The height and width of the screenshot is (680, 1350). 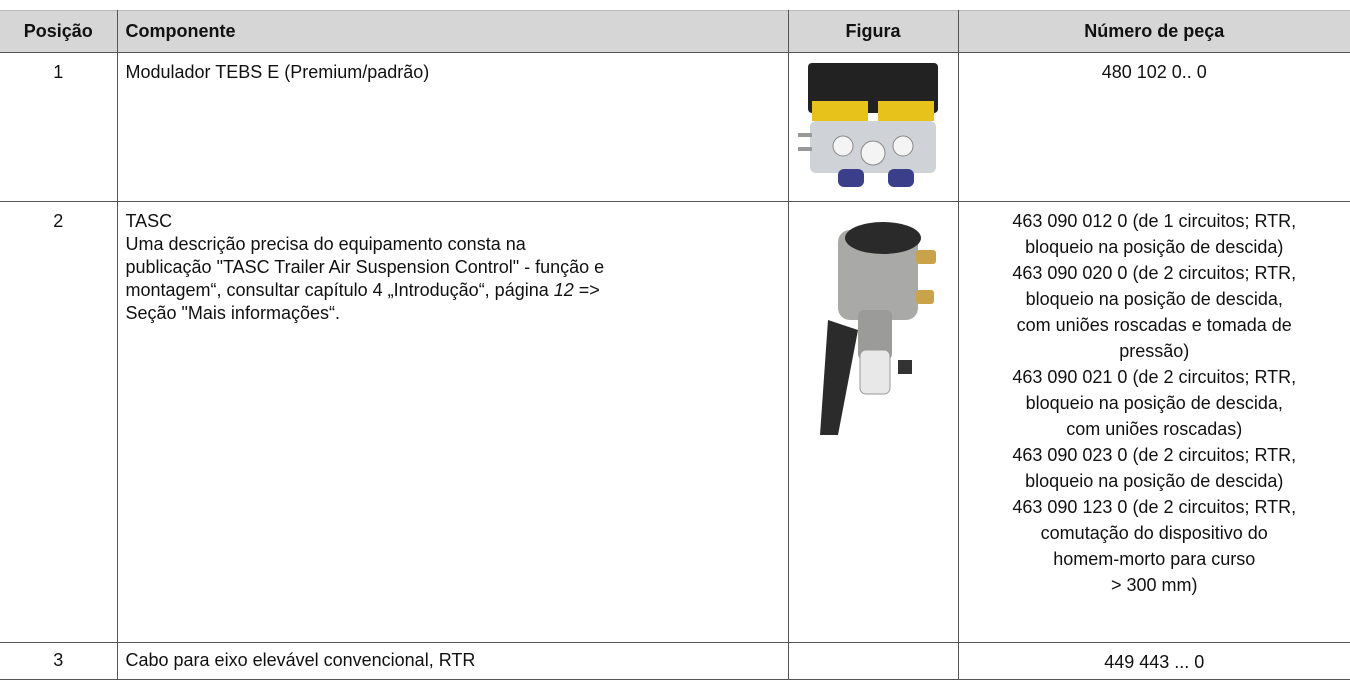 I want to click on tasc-image, so click(x=878, y=328).